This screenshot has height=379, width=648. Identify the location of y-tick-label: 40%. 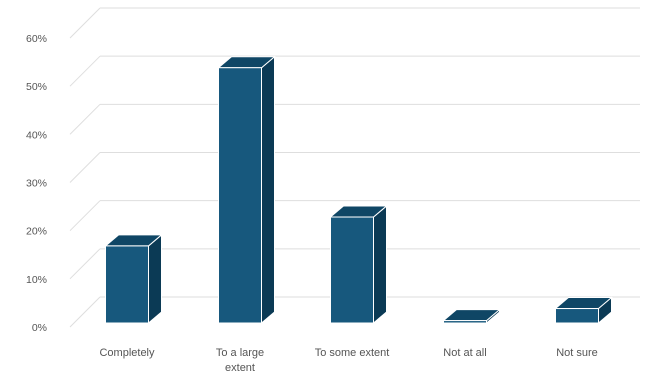
(36, 135).